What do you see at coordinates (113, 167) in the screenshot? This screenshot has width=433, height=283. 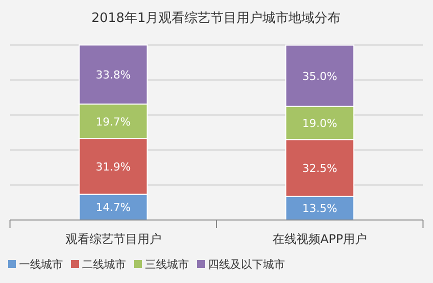 I see `data-label: 31.9%` at bounding box center [113, 167].